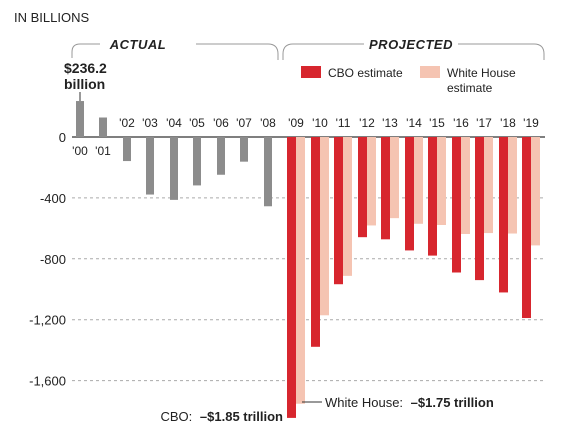 The image size is (571, 439). What do you see at coordinates (320, 123) in the screenshot?
I see `x-tick-label-projected-1: '10` at bounding box center [320, 123].